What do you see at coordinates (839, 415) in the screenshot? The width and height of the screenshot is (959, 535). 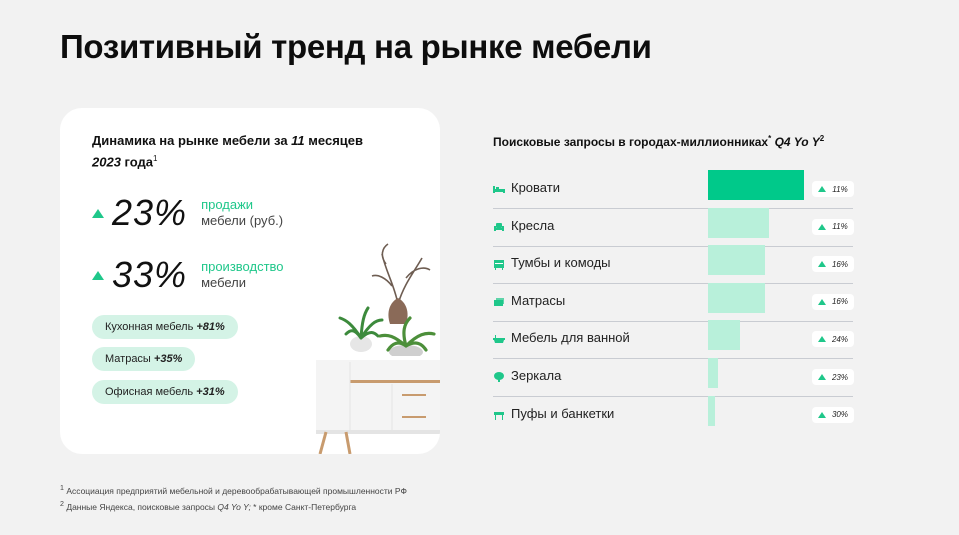 I see `data-label: 30%` at bounding box center [839, 415].